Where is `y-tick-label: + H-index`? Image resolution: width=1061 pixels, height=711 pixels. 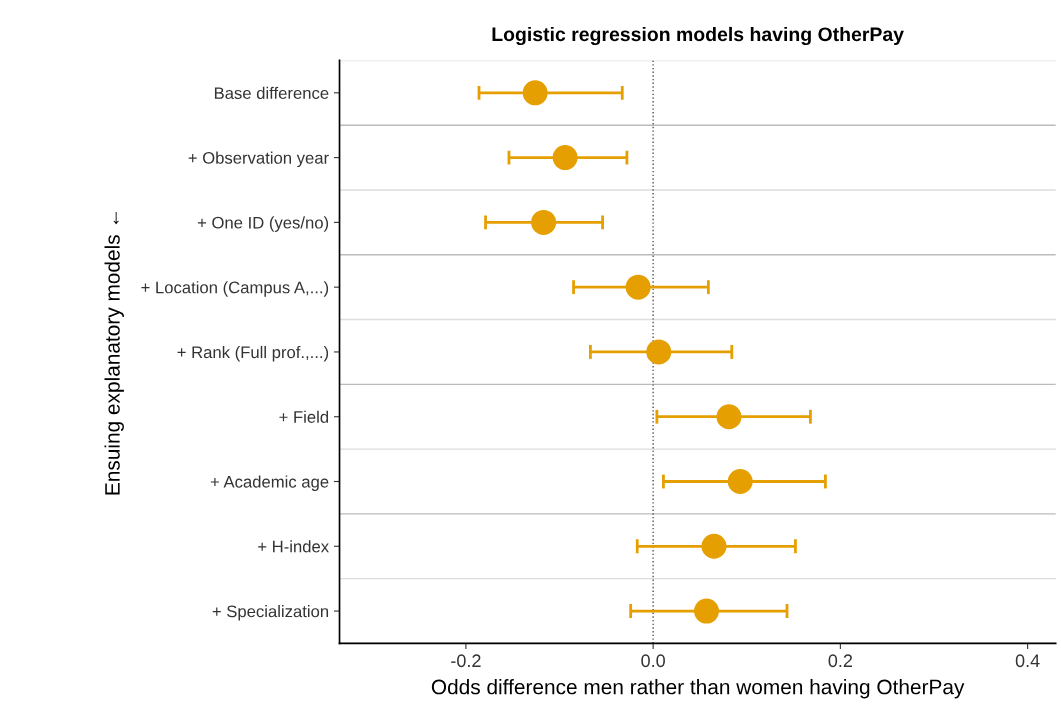 y-tick-label: + H-index is located at coordinates (293, 546).